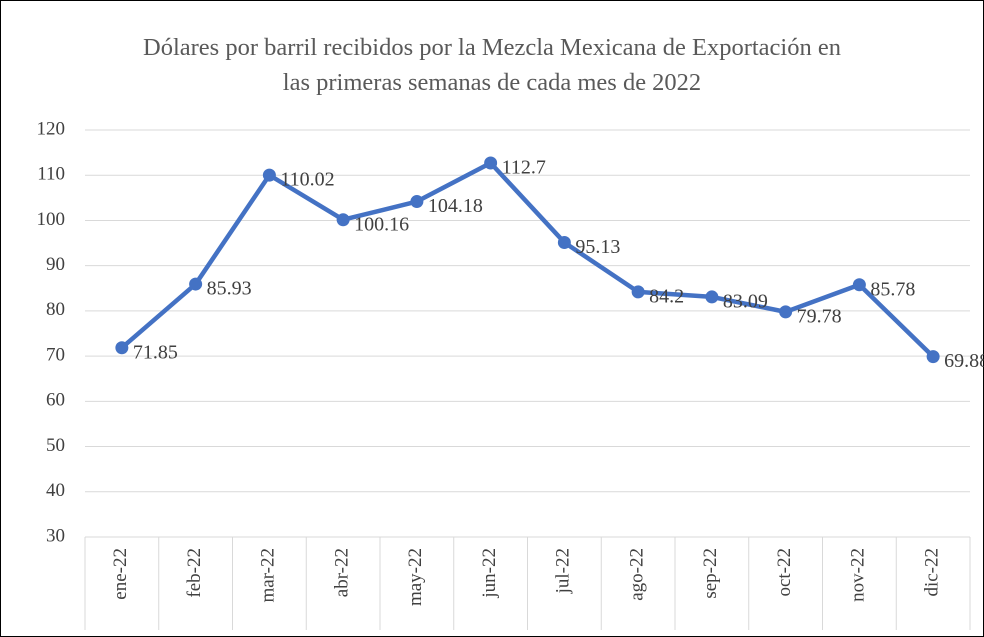 Image resolution: width=984 pixels, height=637 pixels. I want to click on y-tick-label: 60, so click(55, 400).